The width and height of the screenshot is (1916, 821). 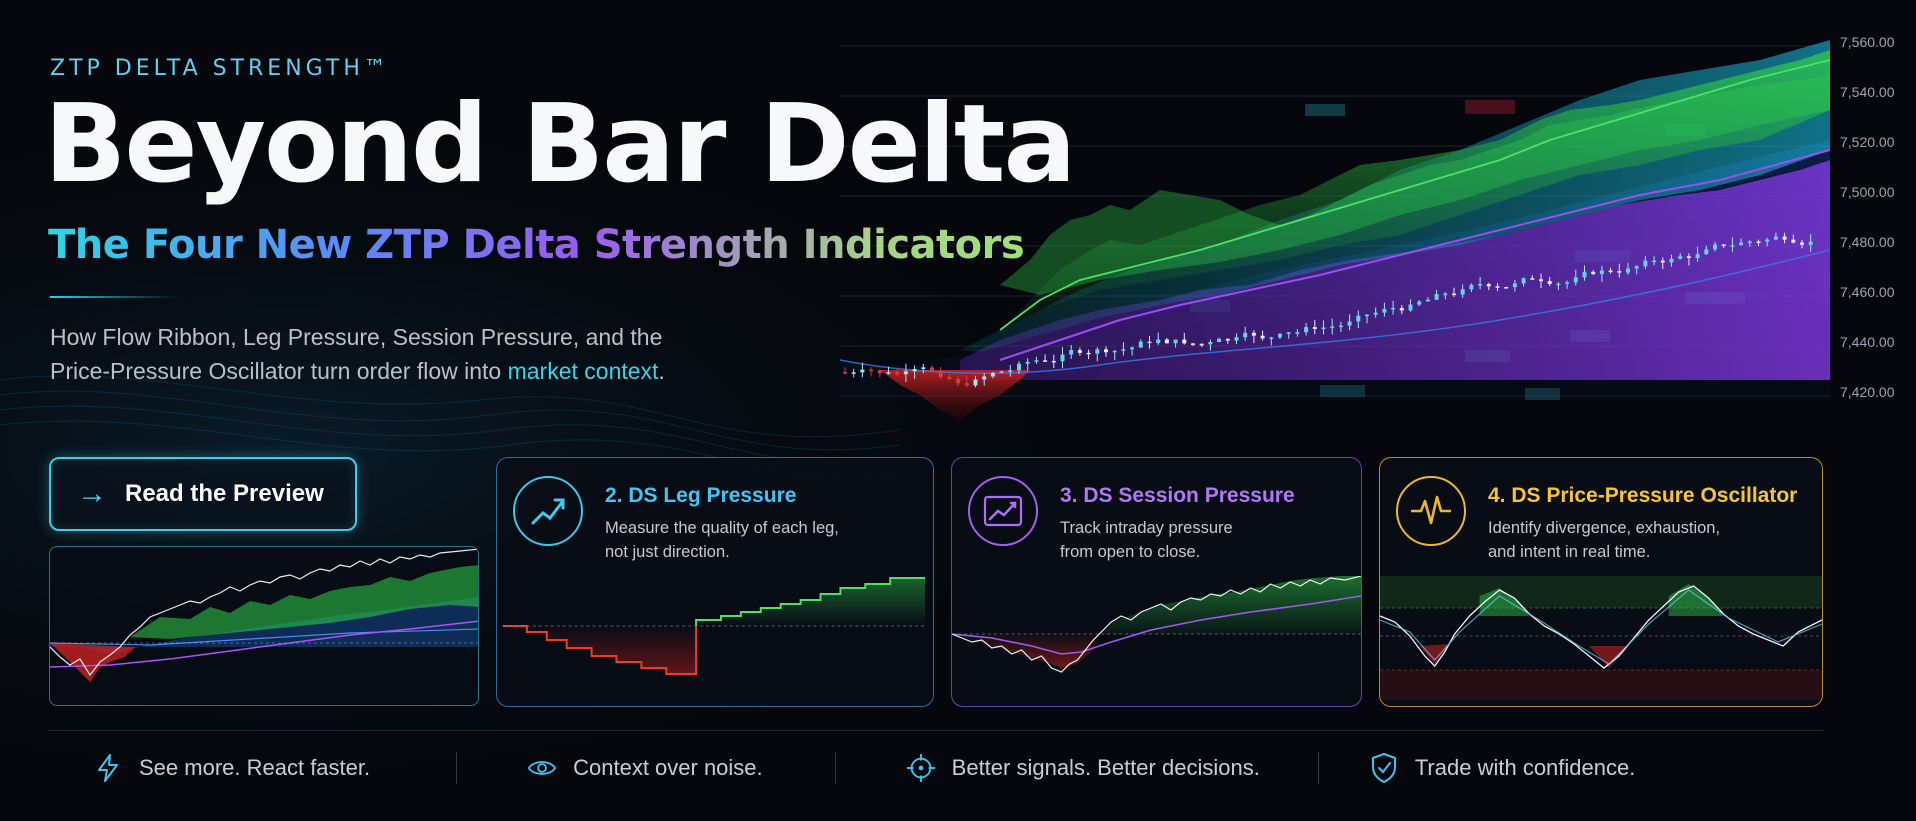 What do you see at coordinates (1525, 767) in the screenshot?
I see `tagline-text: Trade with confidence.` at bounding box center [1525, 767].